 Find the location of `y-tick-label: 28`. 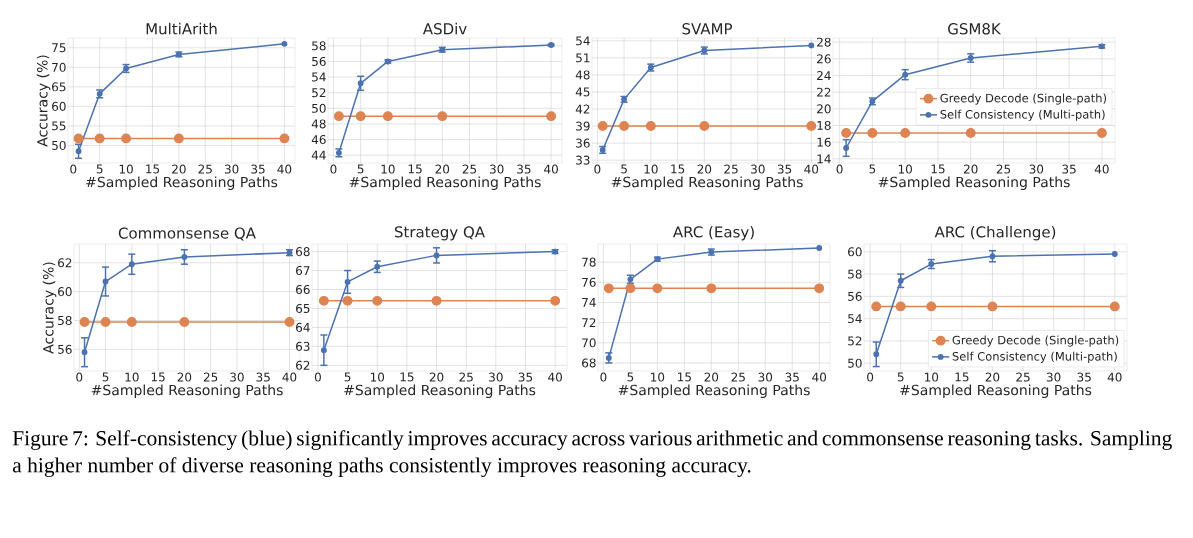

y-tick-label: 28 is located at coordinates (824, 42).